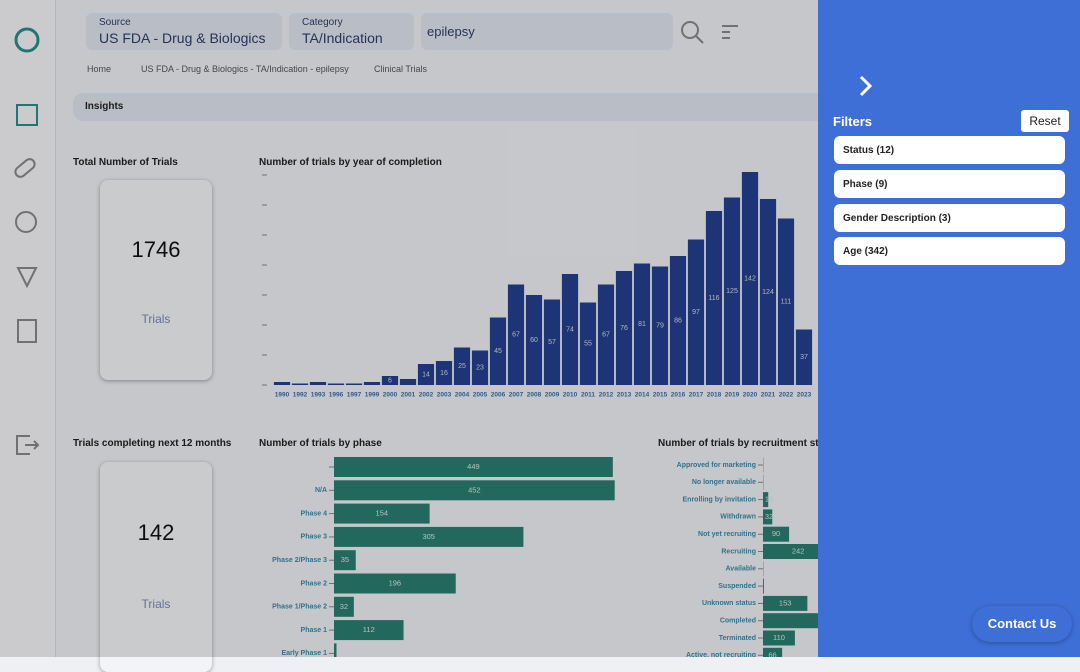  Describe the element at coordinates (1045, 121) in the screenshot. I see `reset-button: Reset` at that location.